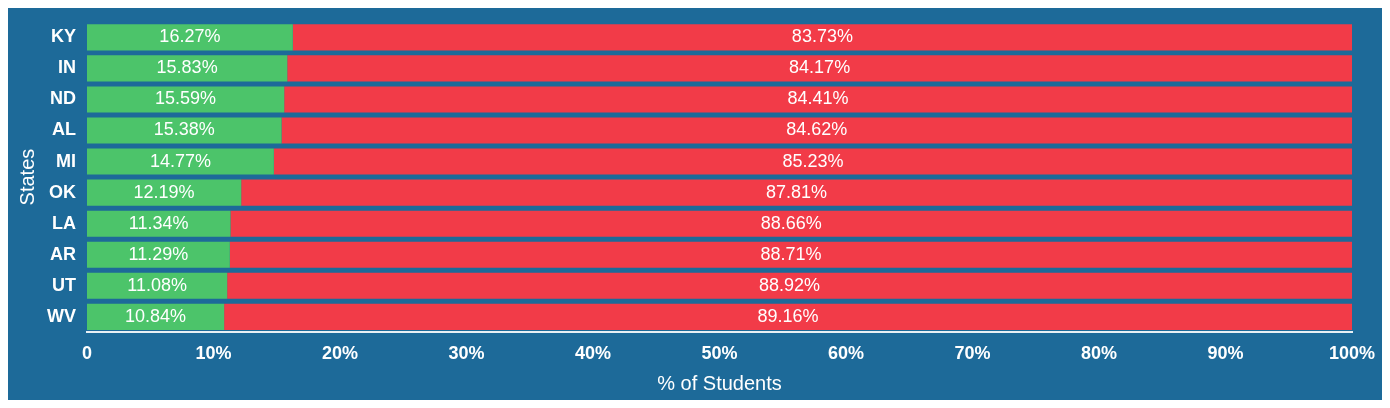 This screenshot has width=1390, height=408. Describe the element at coordinates (790, 284) in the screenshot. I see `data-label: 88.92%` at that location.